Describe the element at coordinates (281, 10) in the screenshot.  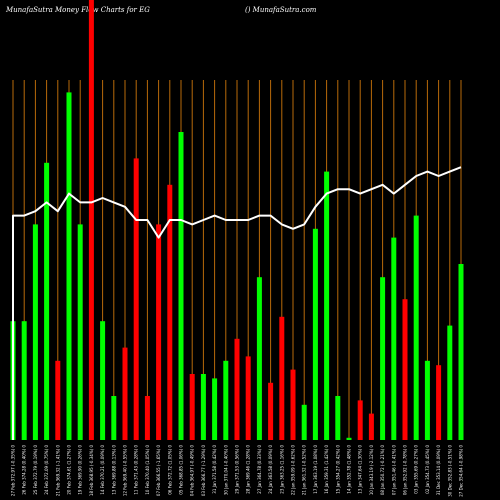
I see `chart-site-name: () MunafaSutra.com` at that location.